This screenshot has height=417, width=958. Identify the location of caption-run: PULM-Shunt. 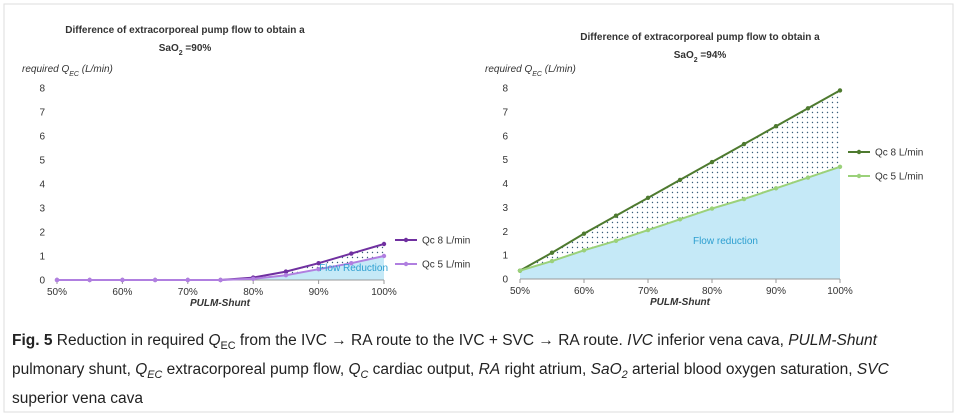
(832, 340).